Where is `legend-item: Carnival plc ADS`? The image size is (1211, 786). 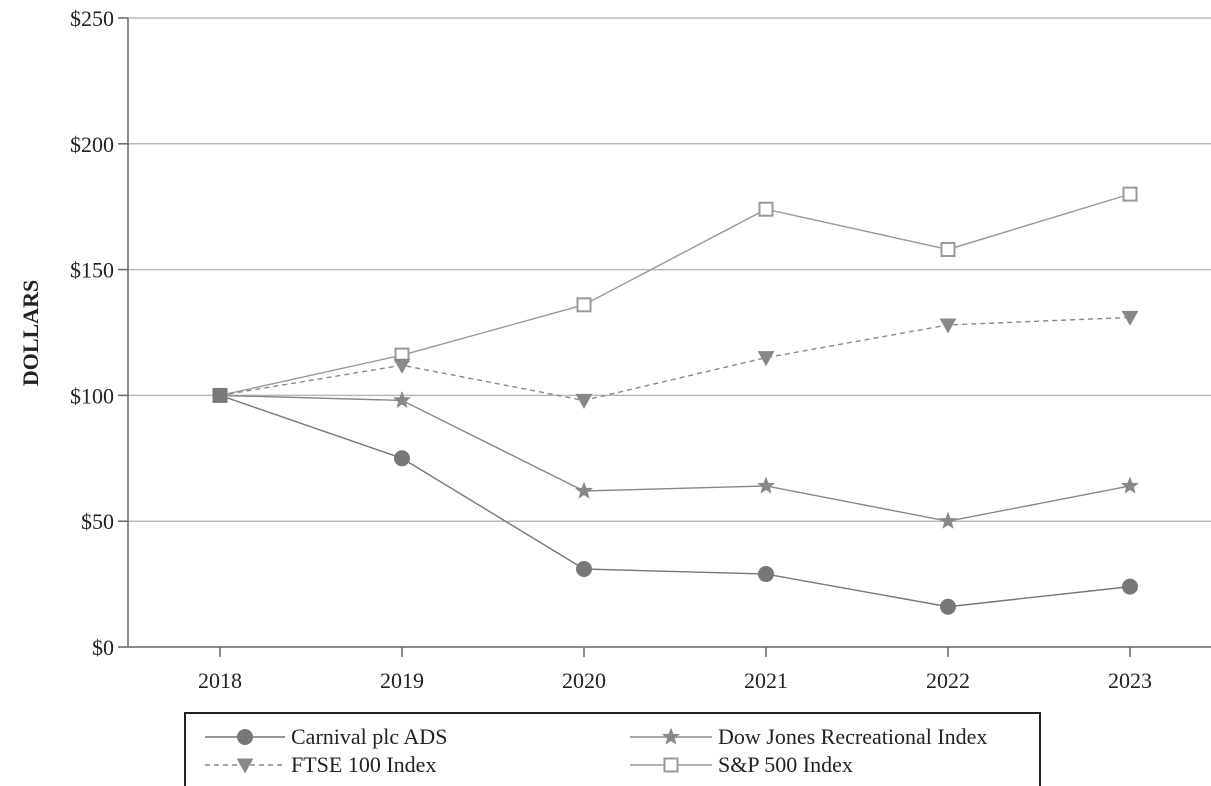 legend-item: Carnival plc ADS is located at coordinates (326, 736).